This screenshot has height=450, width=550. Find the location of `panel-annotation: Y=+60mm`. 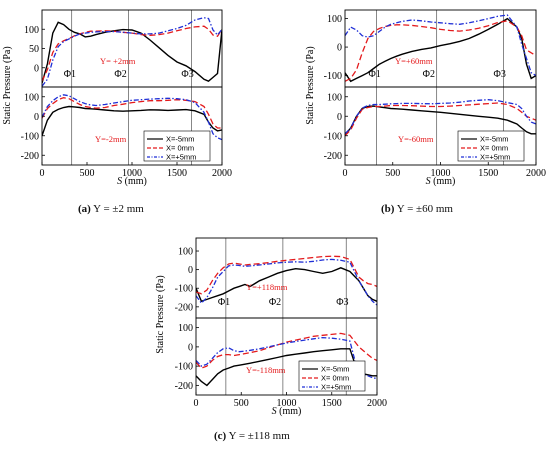

panel-annotation: Y=+60mm is located at coordinates (414, 61).